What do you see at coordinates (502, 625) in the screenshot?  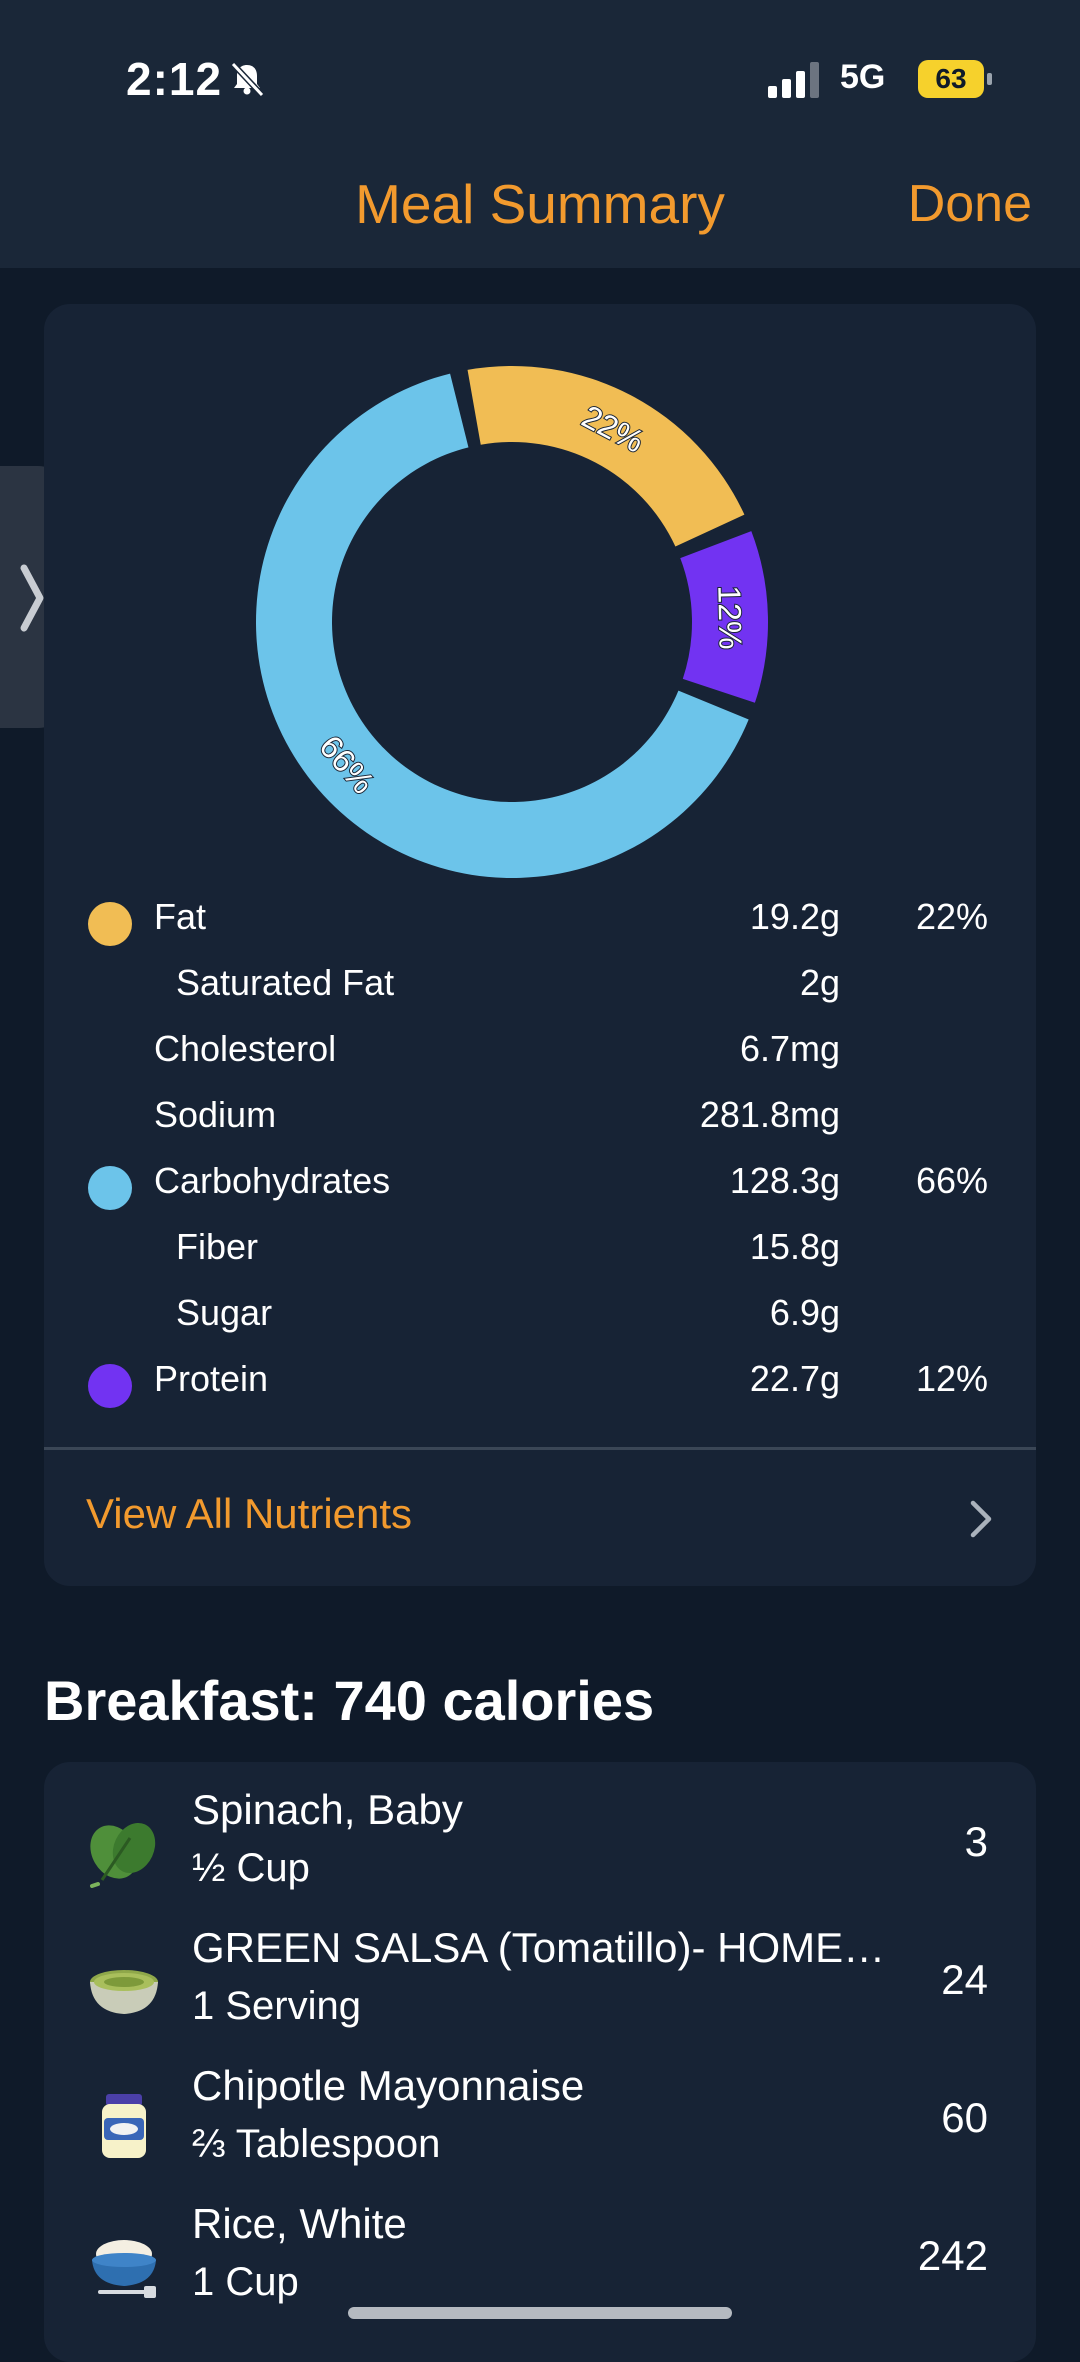 I see `donut-slice-carbohydrates` at bounding box center [502, 625].